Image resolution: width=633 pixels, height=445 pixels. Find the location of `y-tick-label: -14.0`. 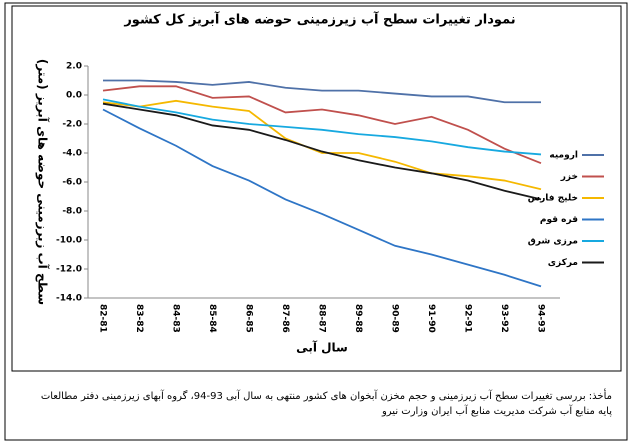

y-tick-label: -14.0 is located at coordinates (69, 299).